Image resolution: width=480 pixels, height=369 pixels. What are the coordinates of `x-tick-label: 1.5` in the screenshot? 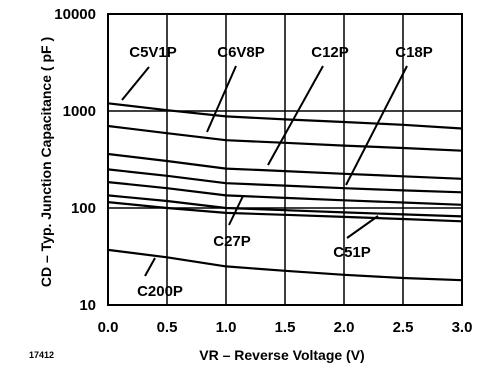 It's located at (285, 327).